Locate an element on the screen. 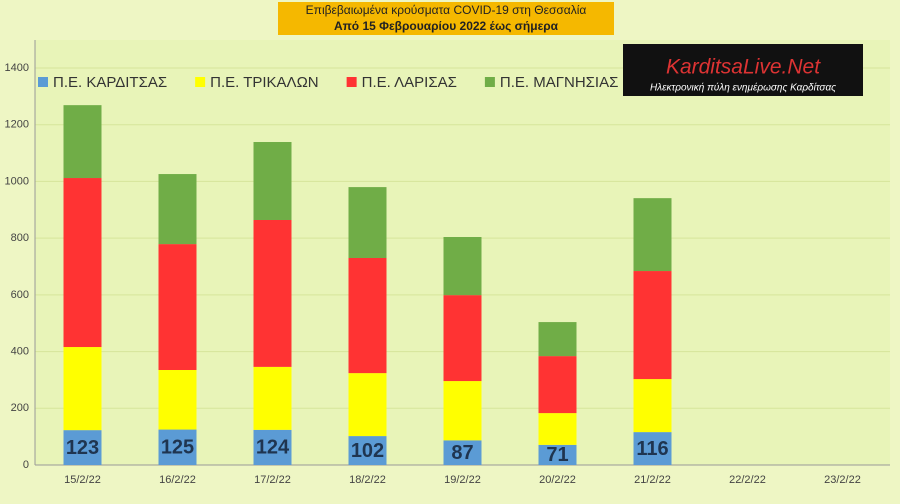 The image size is (900, 504). logo-tagline: Ηλεκτρονική πύλη ενημέρωσης Καρδίτσας is located at coordinates (743, 88).